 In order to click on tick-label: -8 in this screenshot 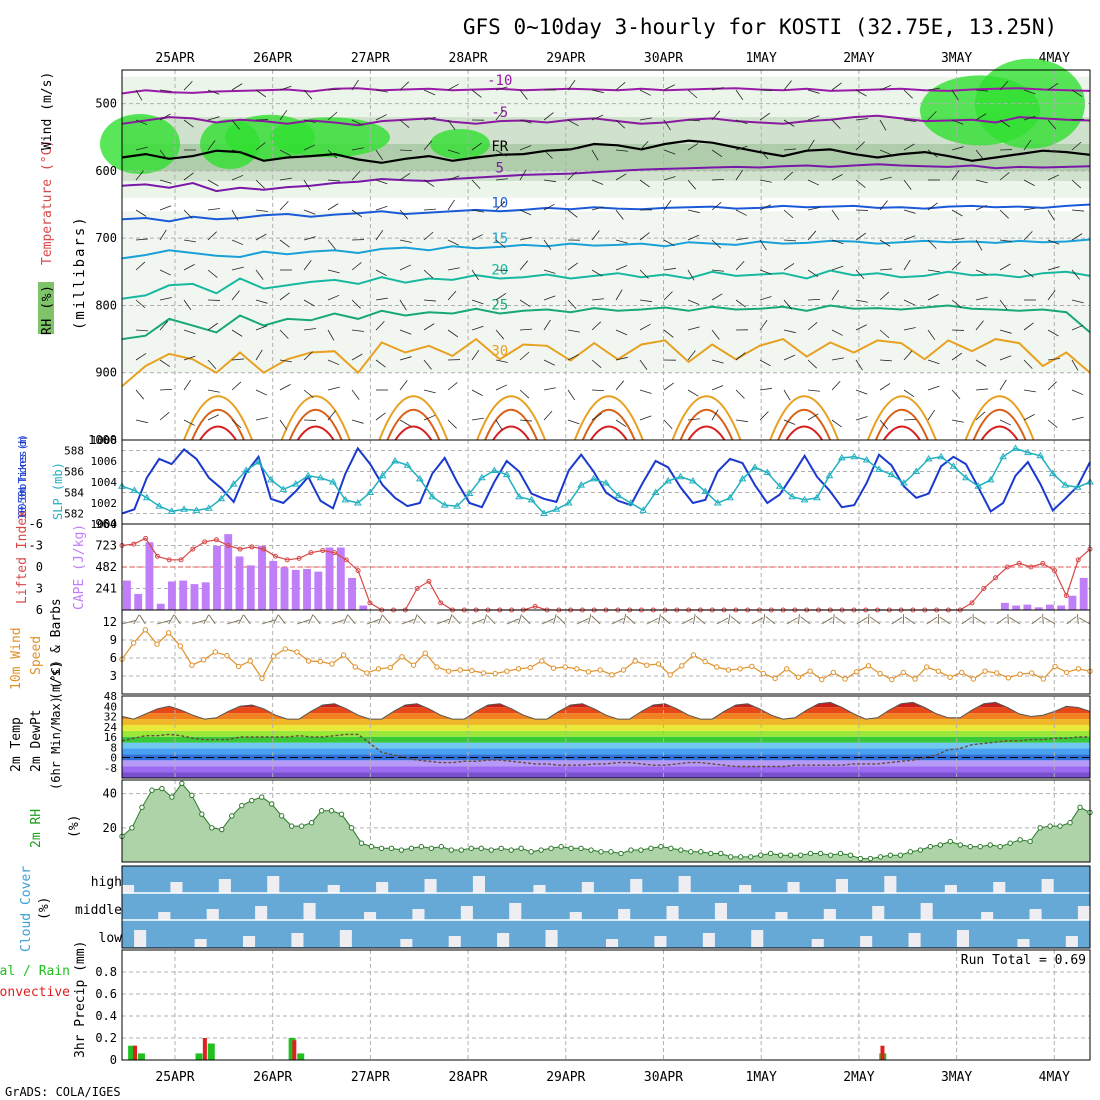, I will do `click(110, 768)`.